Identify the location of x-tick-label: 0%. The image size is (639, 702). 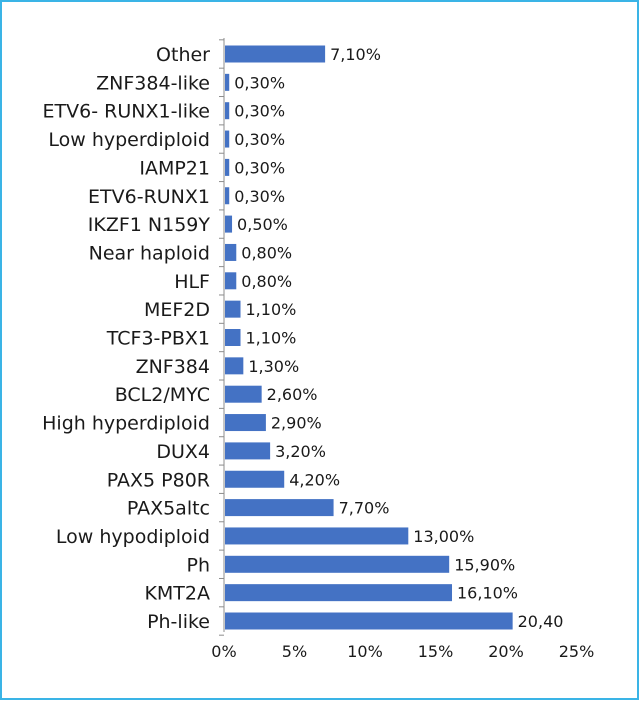
(223, 651).